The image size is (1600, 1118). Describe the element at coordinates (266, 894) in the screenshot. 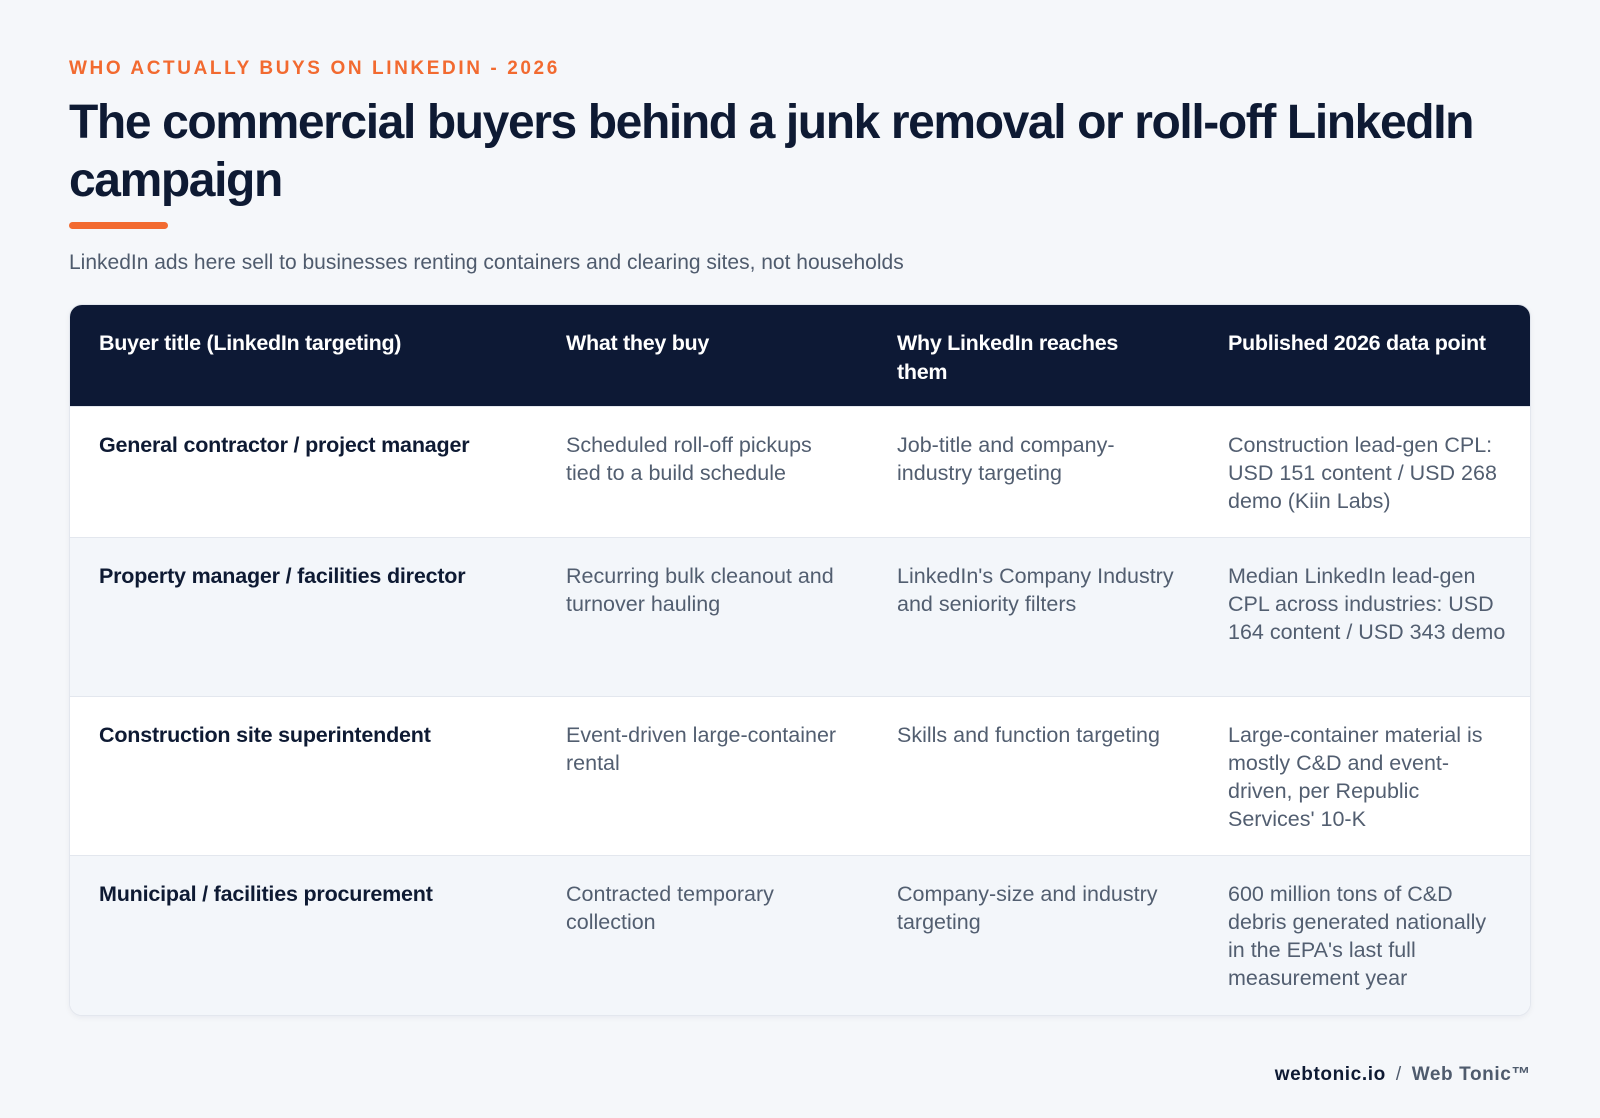

I see `buyer-title-cell: Municipal / facilities procurement` at that location.